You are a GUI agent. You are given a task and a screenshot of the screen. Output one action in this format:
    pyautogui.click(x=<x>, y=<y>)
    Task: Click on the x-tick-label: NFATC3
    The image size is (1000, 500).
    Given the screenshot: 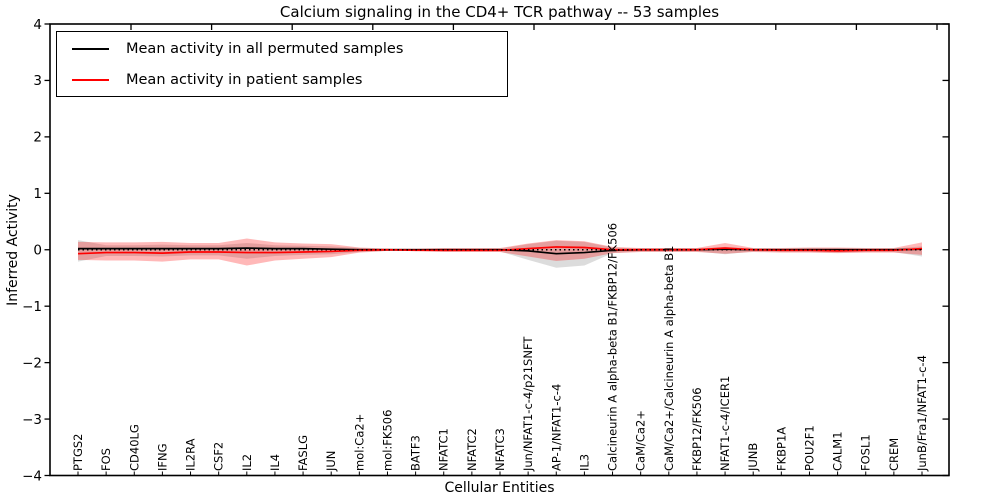 What is the action you would take?
    pyautogui.click(x=500, y=449)
    